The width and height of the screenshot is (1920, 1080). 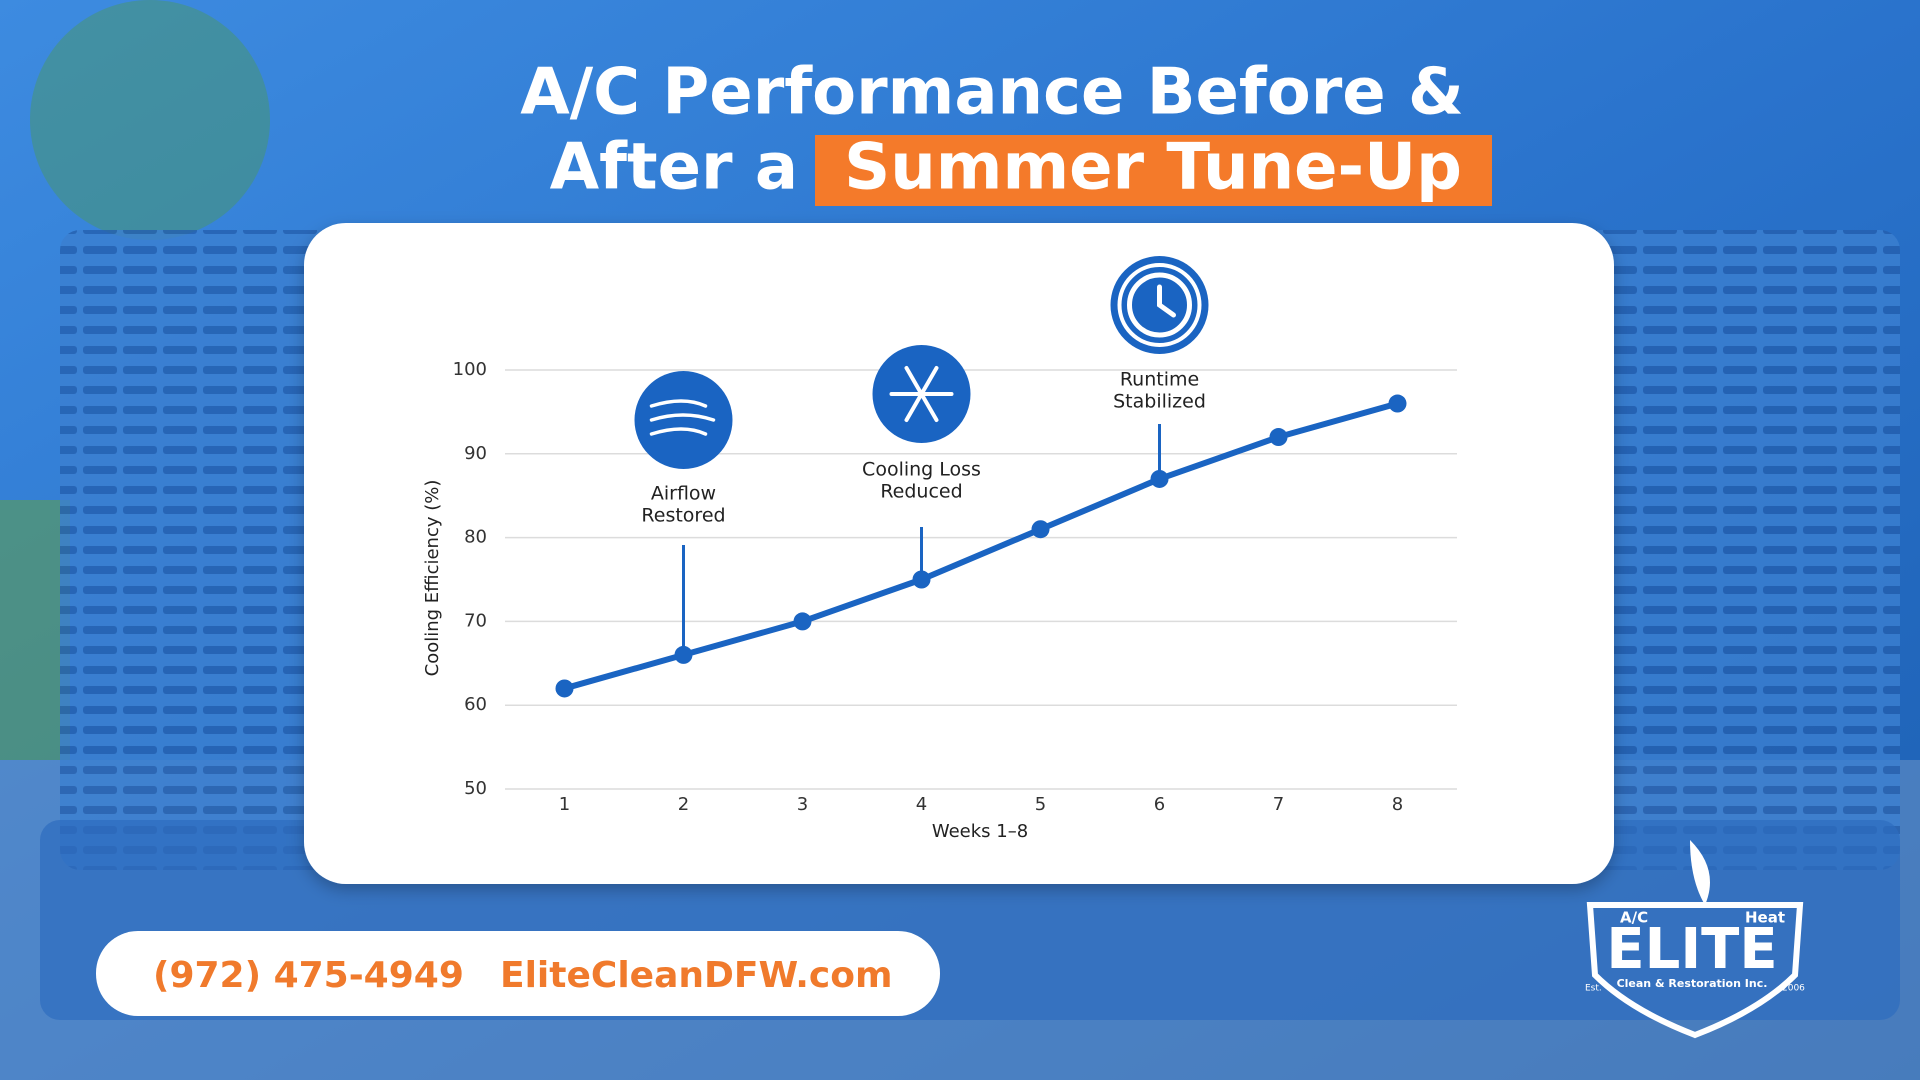 What do you see at coordinates (683, 804) in the screenshot?
I see `x-tick-label: 2` at bounding box center [683, 804].